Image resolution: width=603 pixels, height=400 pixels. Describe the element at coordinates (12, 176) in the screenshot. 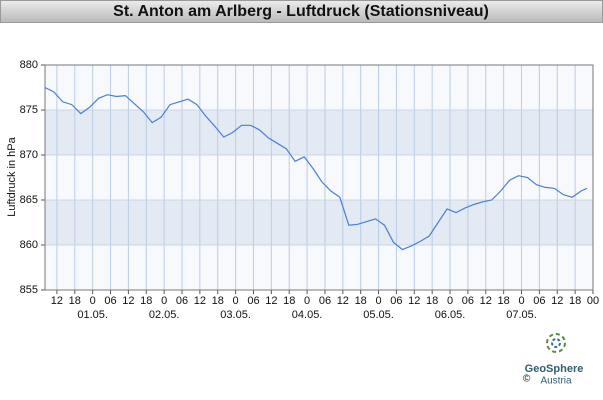

I see `y-axis-label: Luftdruck in hPa` at that location.